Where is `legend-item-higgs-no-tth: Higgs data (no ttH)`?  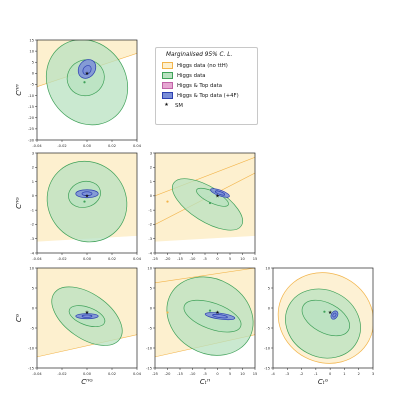
legend-item-higgs-no-tth: Higgs data (no ttH) is located at coordinates (195, 65).